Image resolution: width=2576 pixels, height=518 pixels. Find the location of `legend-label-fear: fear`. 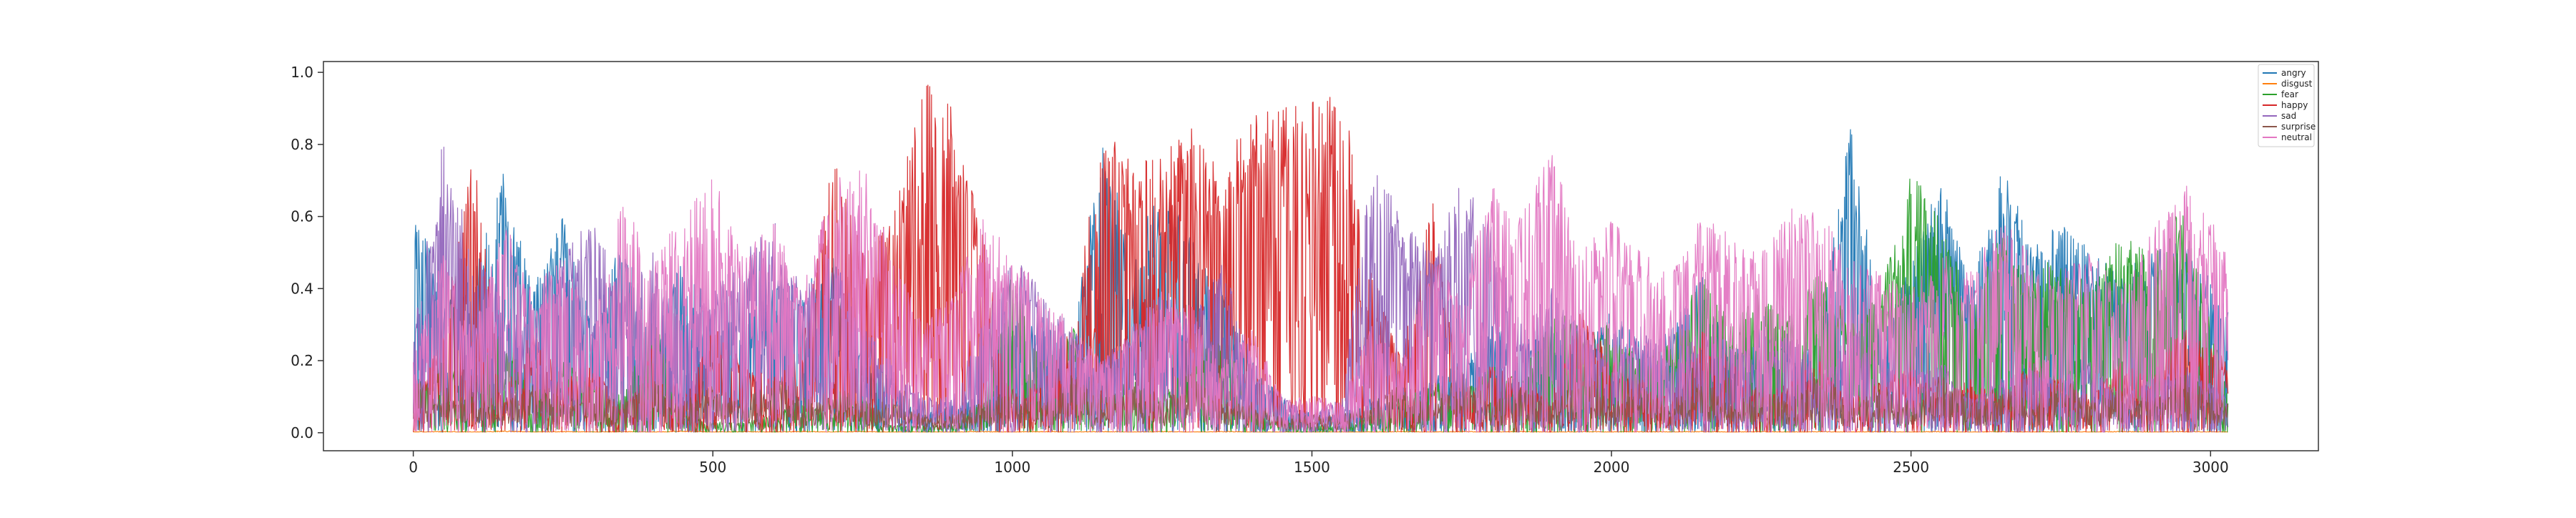

legend-label-fear: fear is located at coordinates (2289, 94).